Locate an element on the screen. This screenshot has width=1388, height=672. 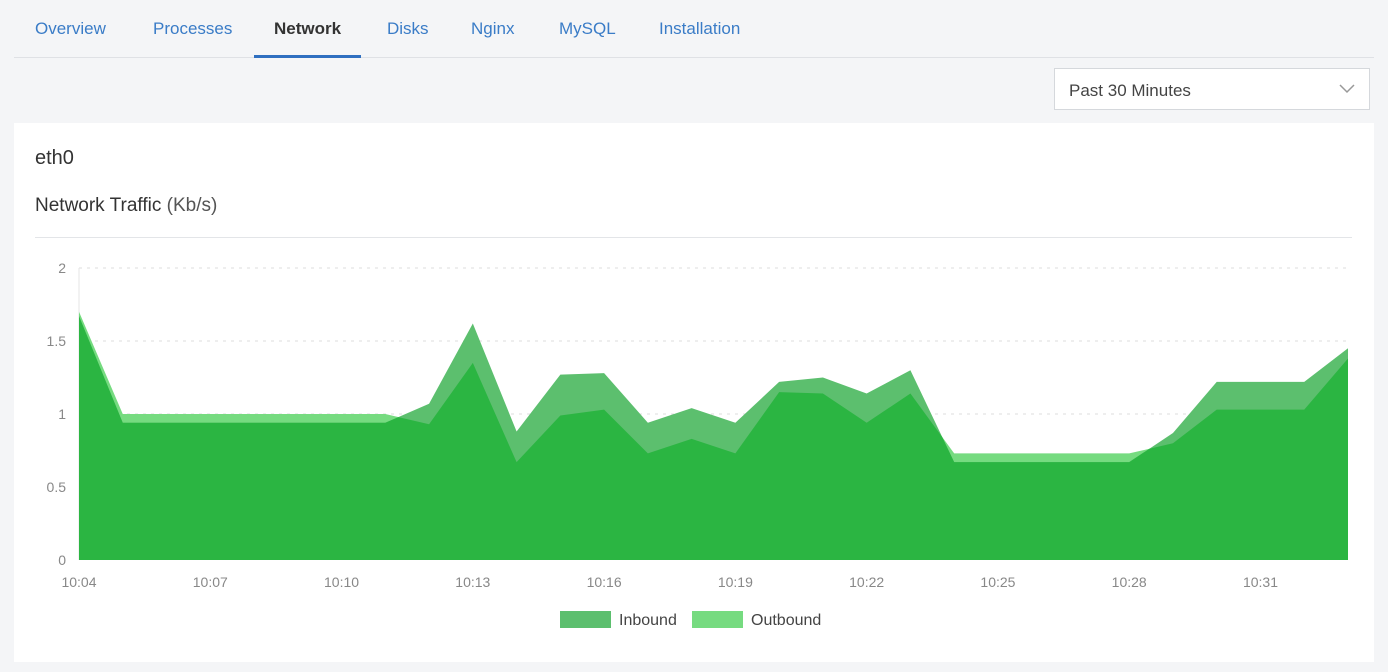
time-range-select: Past 30 Minutes is located at coordinates (1212, 89).